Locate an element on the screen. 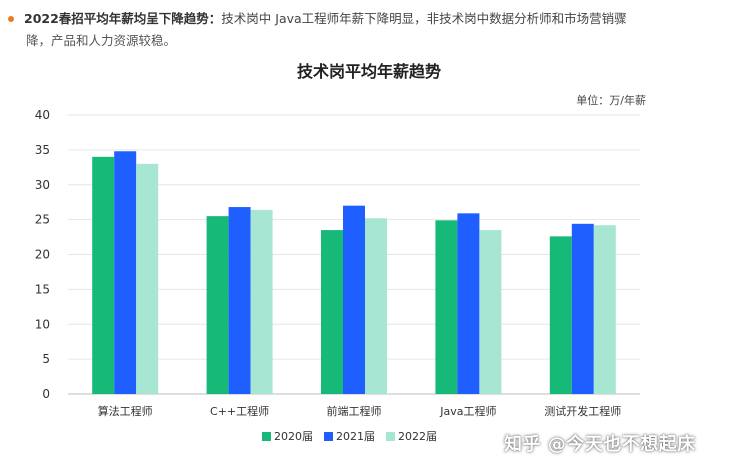 Image resolution: width=738 pixels, height=474 pixels. watermark-credit: 知乎 @今天也不想起床 is located at coordinates (600, 444).